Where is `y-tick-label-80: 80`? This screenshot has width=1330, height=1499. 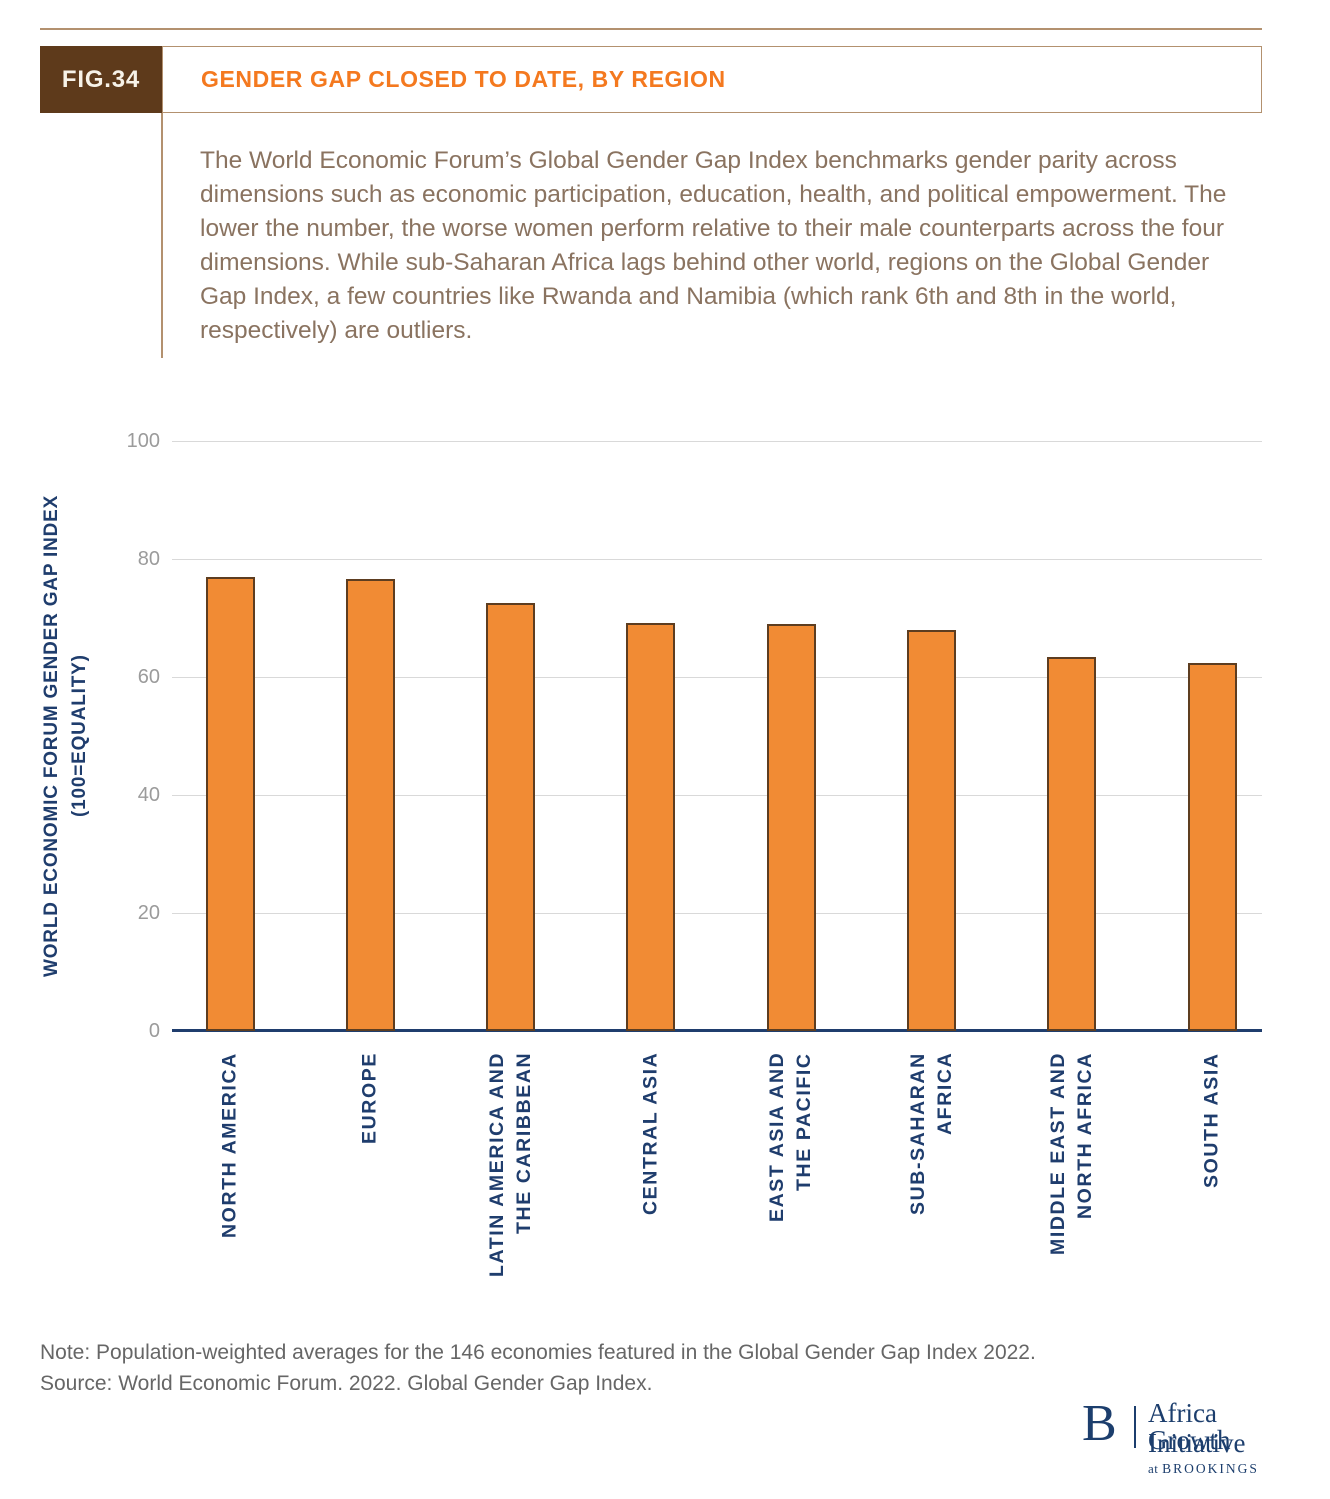
y-tick-label-80: 80 is located at coordinates (148, 559).